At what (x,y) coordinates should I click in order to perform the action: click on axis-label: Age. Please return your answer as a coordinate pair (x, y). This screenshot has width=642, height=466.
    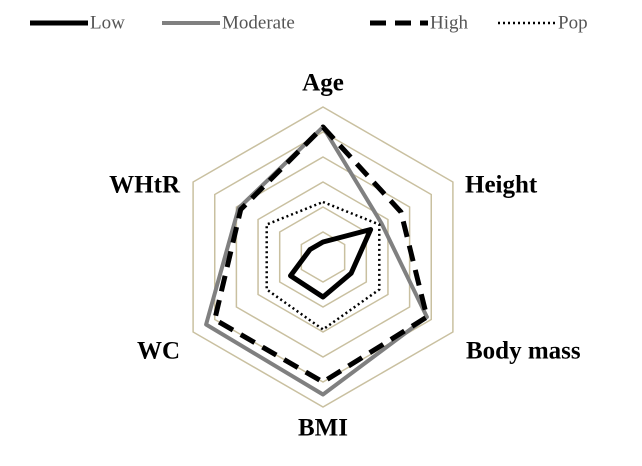
    Looking at the image, I should click on (323, 83).